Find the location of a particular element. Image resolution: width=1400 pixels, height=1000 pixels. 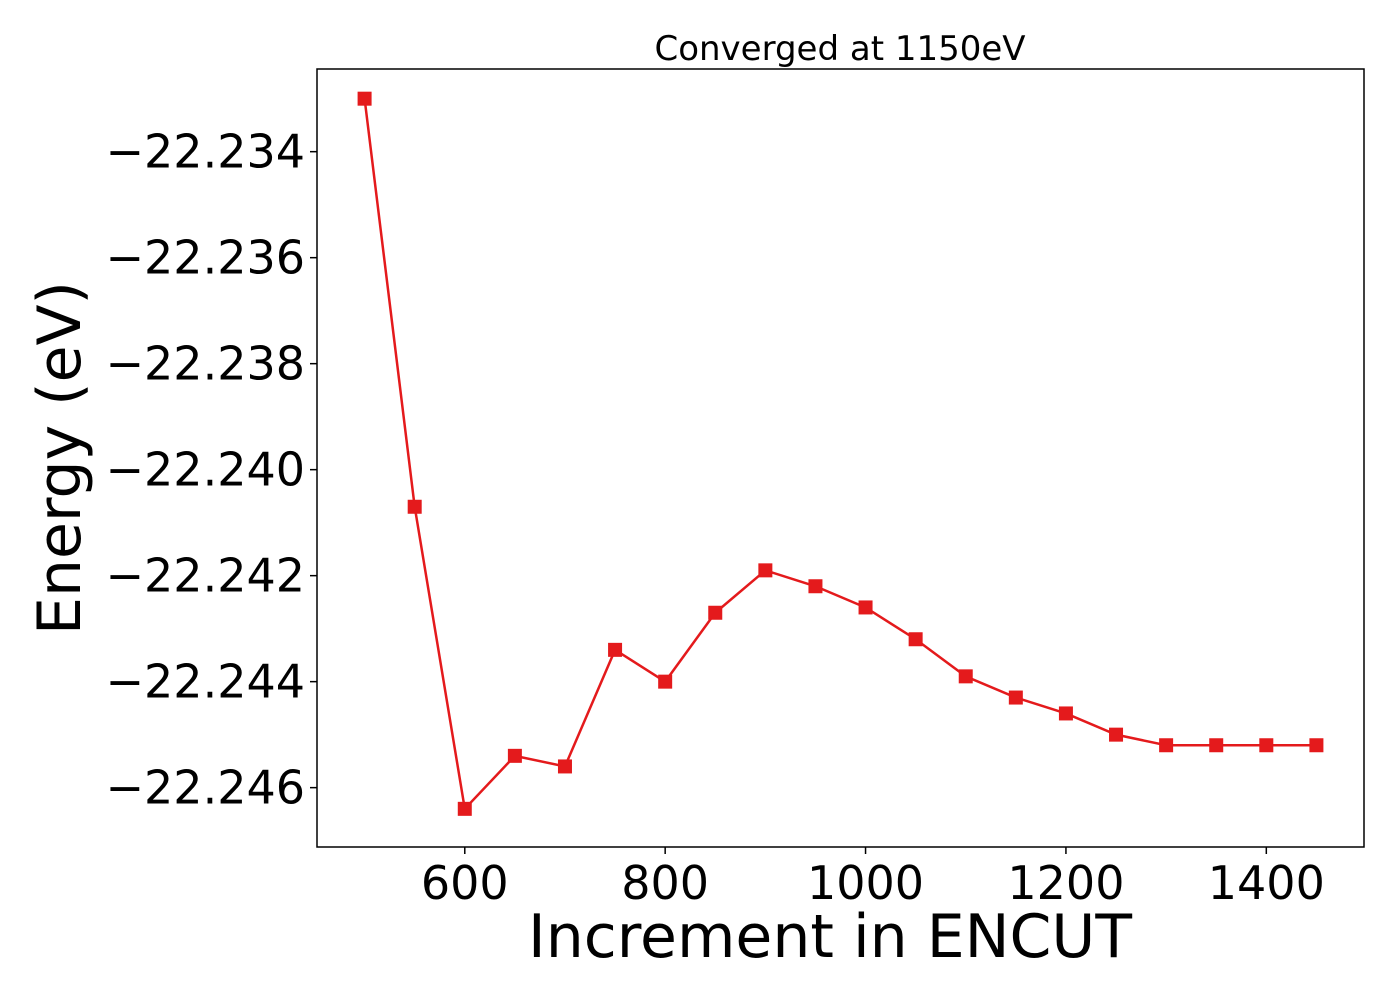

y-tick-label: −22.242 is located at coordinates (206, 576).